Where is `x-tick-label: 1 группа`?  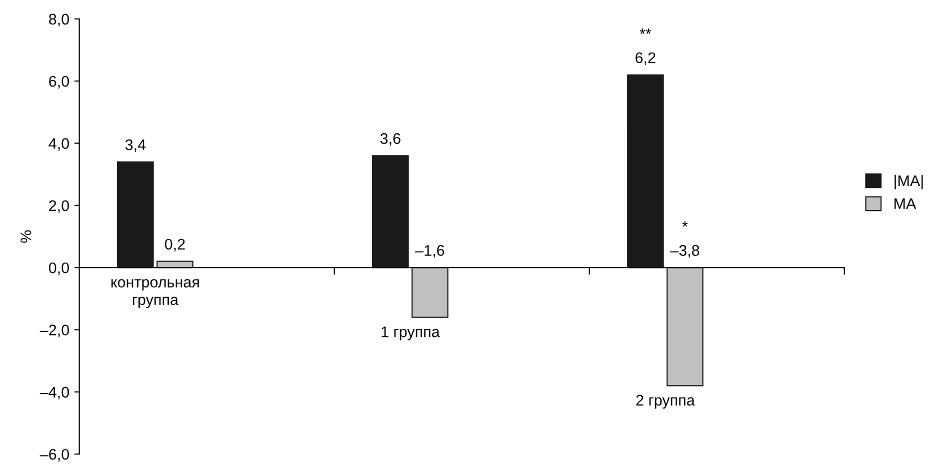 x-tick-label: 1 группа is located at coordinates (411, 333).